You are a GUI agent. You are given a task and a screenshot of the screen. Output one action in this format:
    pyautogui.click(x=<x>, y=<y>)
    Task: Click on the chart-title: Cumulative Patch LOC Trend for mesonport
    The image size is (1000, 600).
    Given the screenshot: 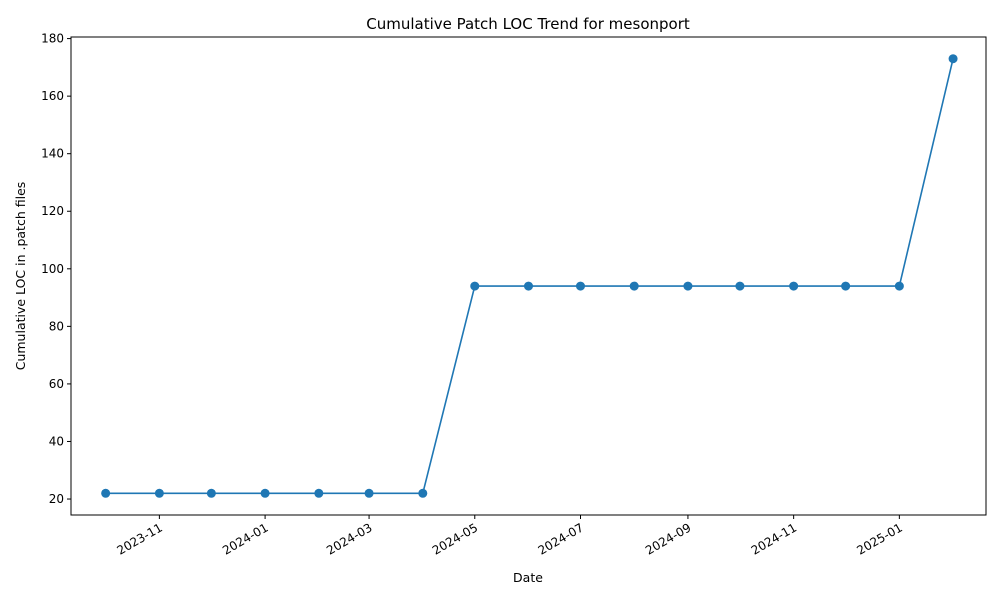 What is the action you would take?
    pyautogui.click(x=528, y=24)
    